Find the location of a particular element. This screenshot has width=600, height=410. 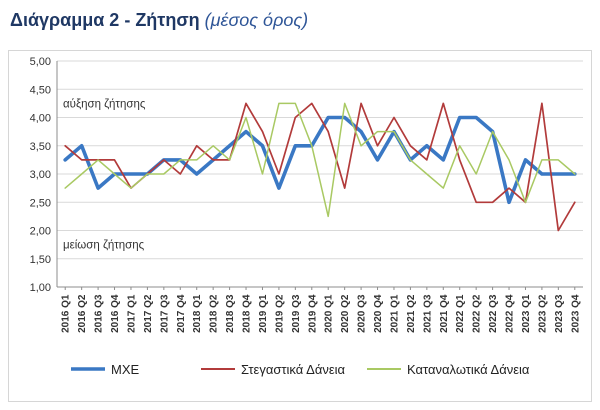

y-tick-label: 1,50 is located at coordinates (40, 260).